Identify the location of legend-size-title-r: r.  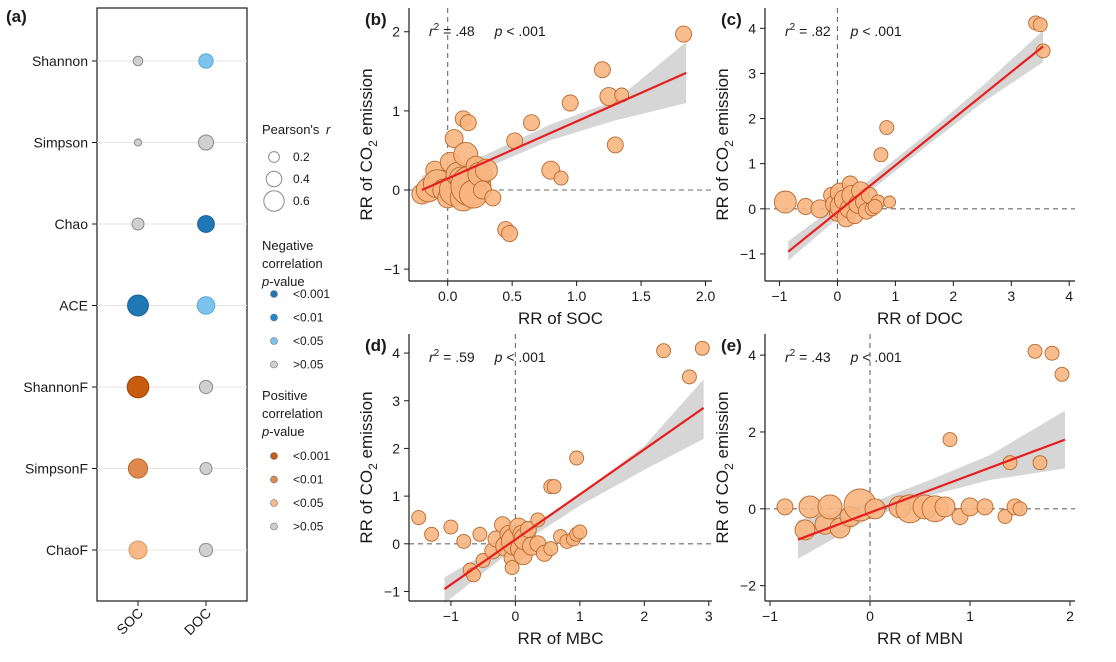
(328, 129).